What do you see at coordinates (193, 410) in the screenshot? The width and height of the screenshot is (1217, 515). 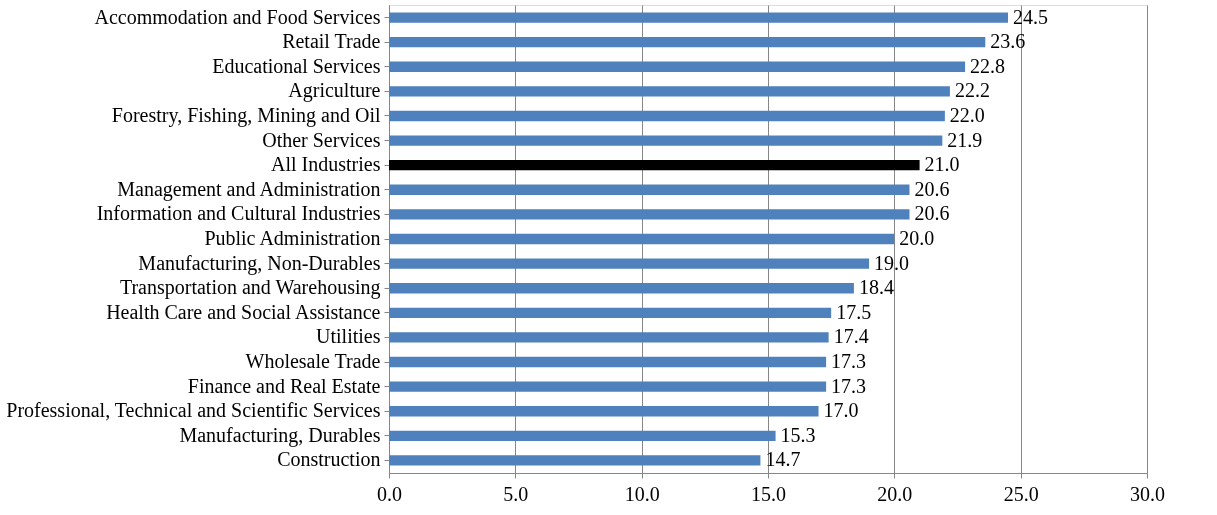 I see `y-tick-label: Professional, Technical and Scientific Services` at bounding box center [193, 410].